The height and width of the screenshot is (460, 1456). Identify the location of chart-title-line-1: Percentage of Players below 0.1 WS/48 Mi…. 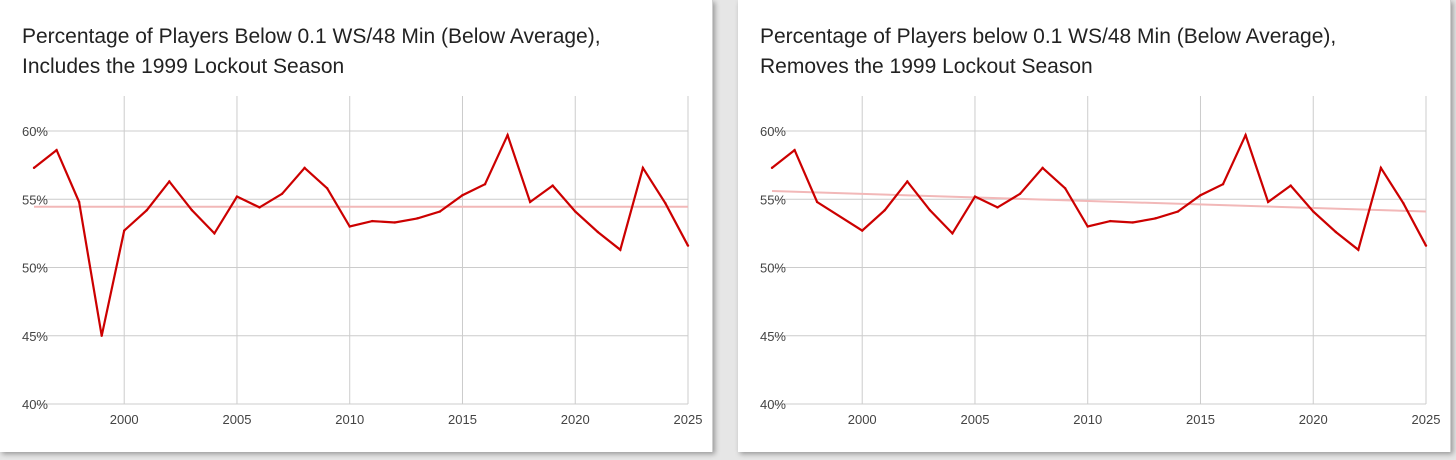
(1048, 36).